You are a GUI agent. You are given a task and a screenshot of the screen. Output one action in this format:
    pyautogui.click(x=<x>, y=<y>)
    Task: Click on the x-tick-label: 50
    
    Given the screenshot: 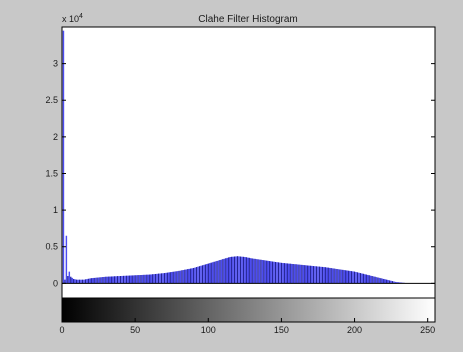 What is the action you would take?
    pyautogui.click(x=135, y=330)
    